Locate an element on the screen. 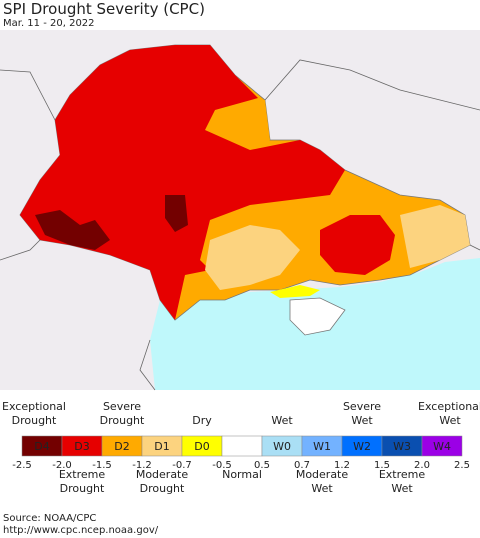 The image size is (480, 538). drought-extreme-east is located at coordinates (357, 245).